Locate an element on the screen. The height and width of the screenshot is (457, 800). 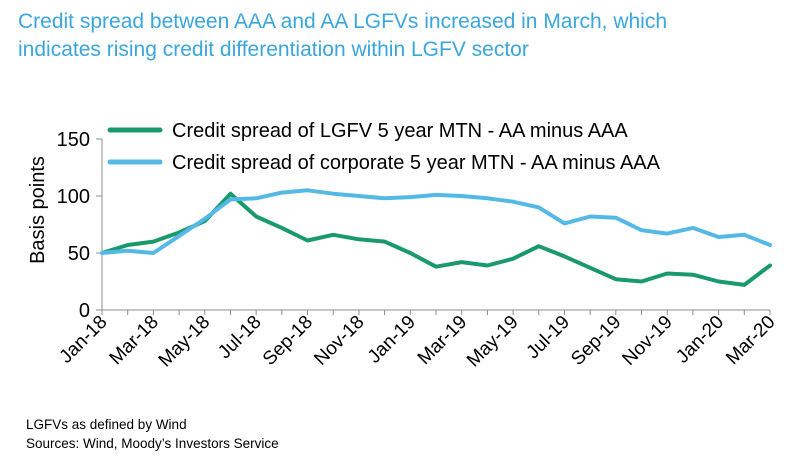
y-axis-label: Basis points is located at coordinates (38, 210).